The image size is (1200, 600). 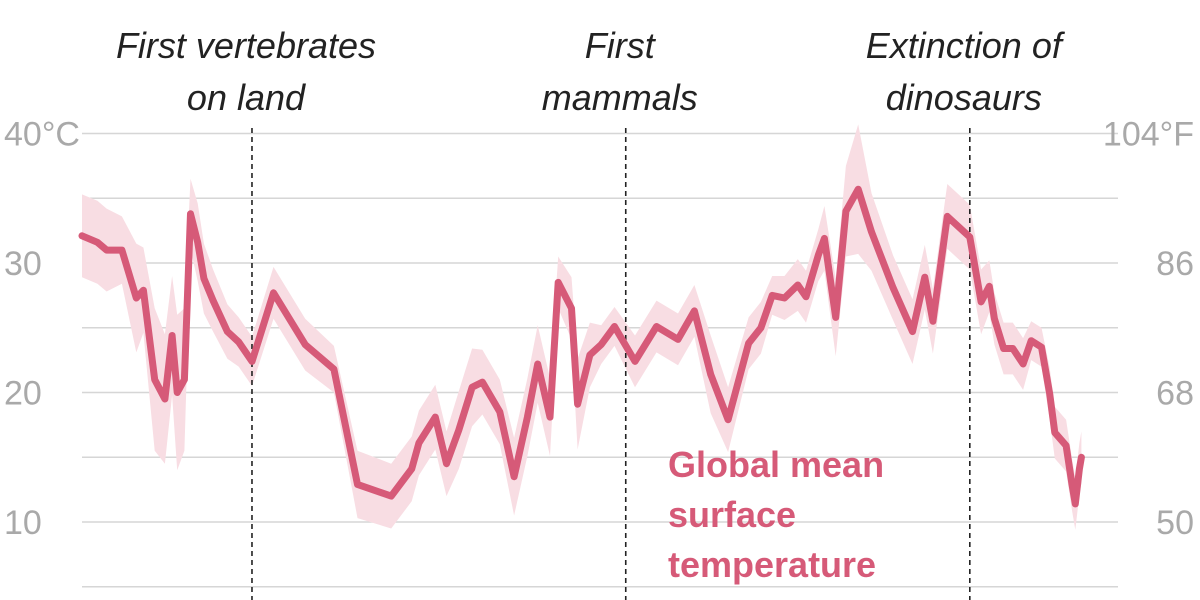 What do you see at coordinates (1175, 523) in the screenshot?
I see `y-tick-right: 50` at bounding box center [1175, 523].